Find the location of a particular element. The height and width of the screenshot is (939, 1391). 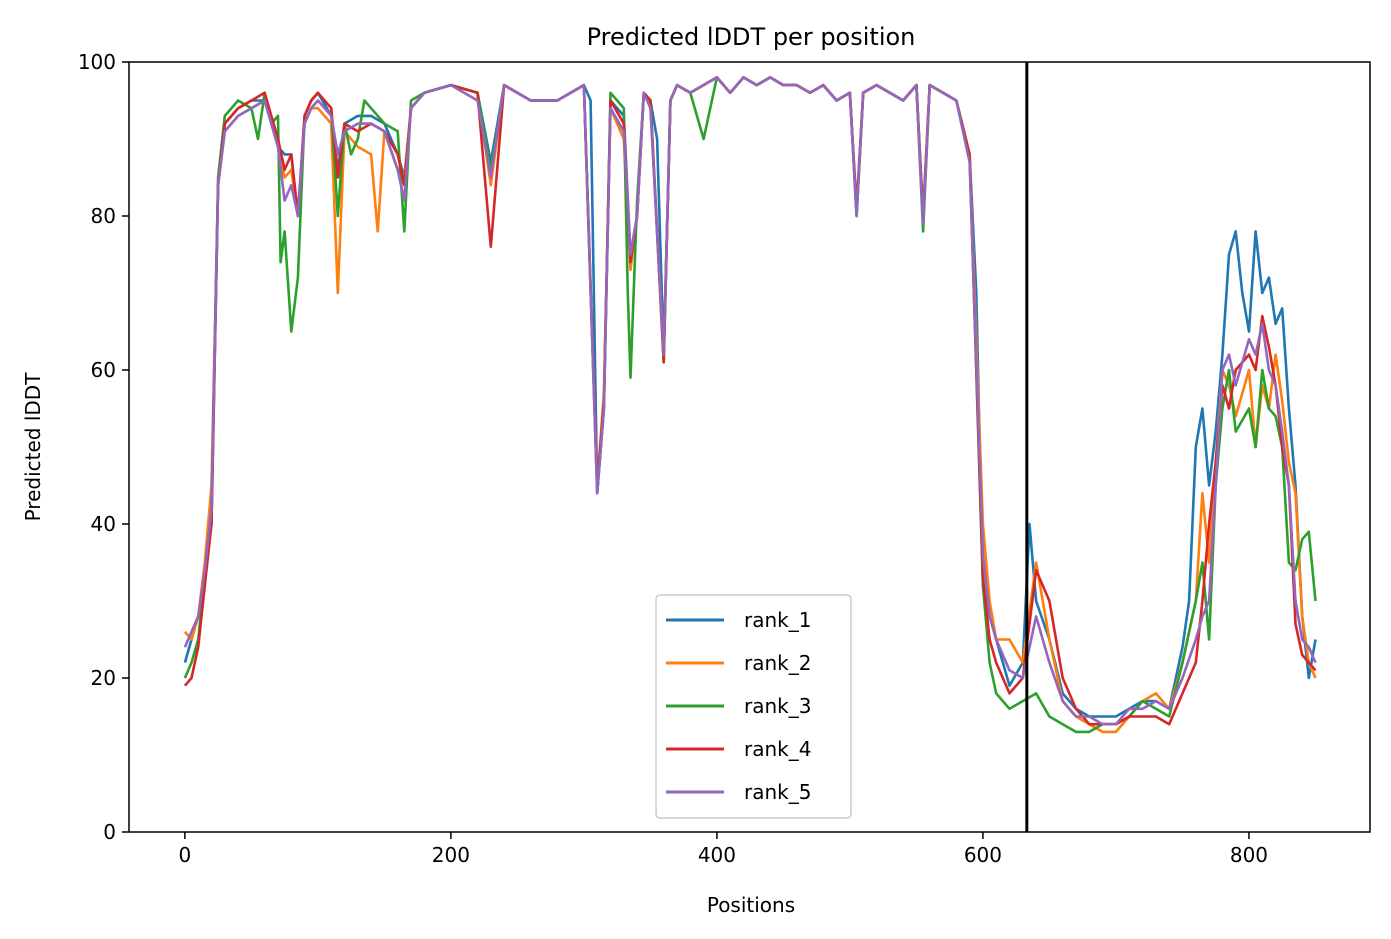

legend: rank_1 rank_2 rank_3 rank_4 rank_5 is located at coordinates (753, 706).